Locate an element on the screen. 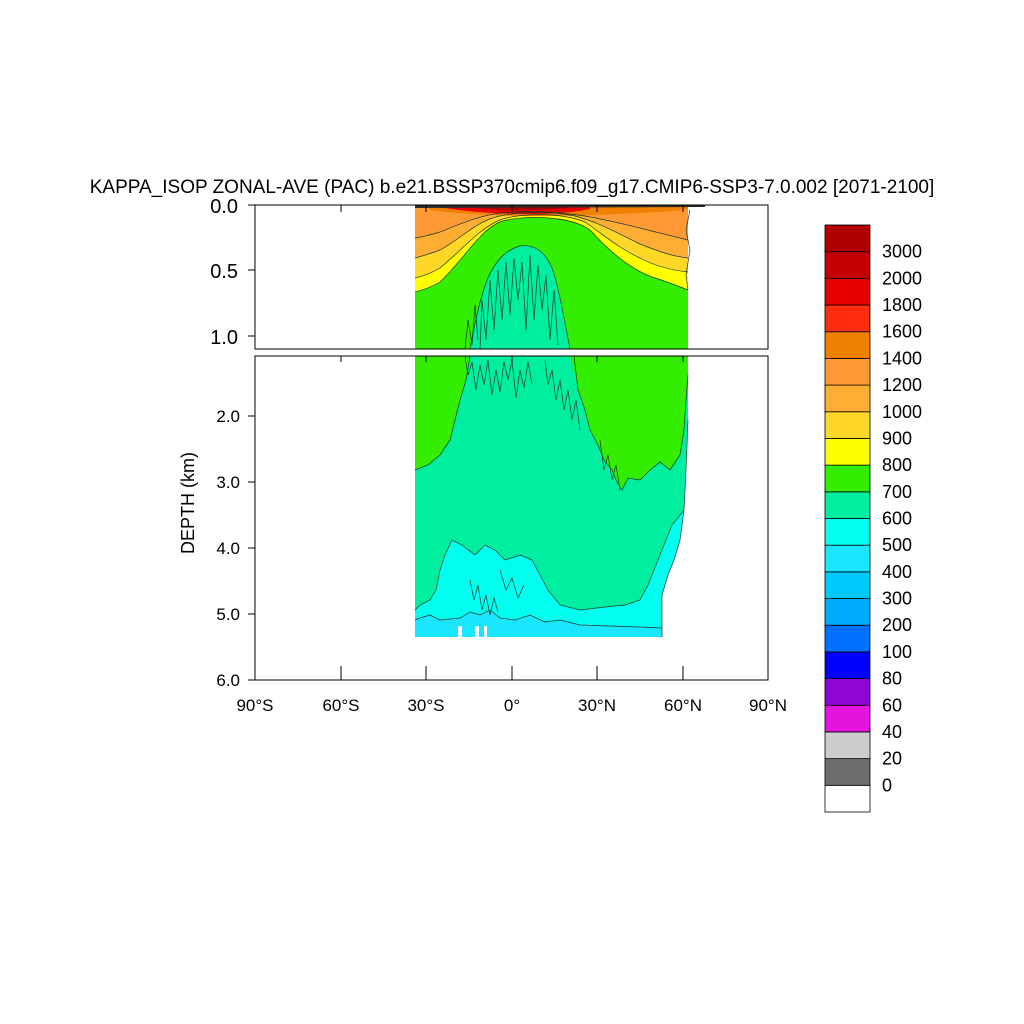 This screenshot has width=1024, height=1024. upper-y-tick-labels: 0.0 0.5 1.0 is located at coordinates (224, 272).